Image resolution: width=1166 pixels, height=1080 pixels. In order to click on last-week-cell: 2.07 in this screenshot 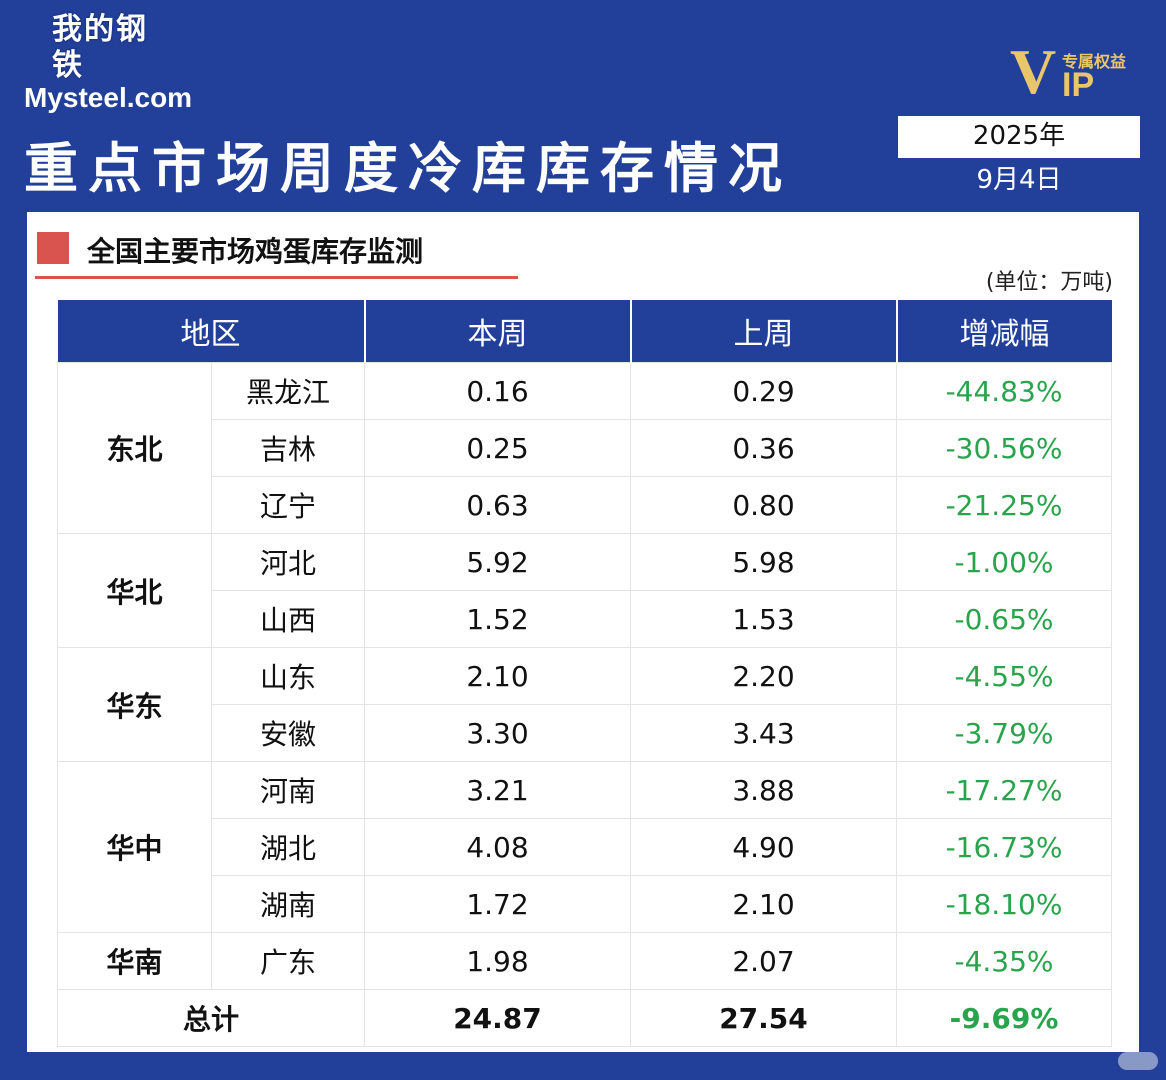, I will do `click(763, 961)`.